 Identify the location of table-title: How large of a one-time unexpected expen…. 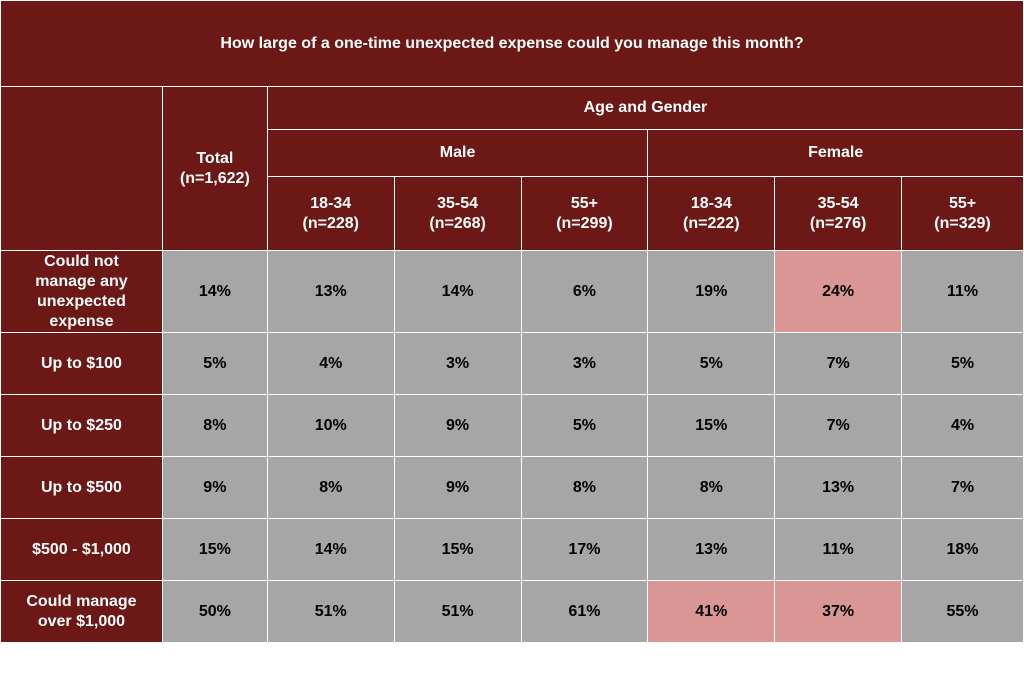
(512, 43).